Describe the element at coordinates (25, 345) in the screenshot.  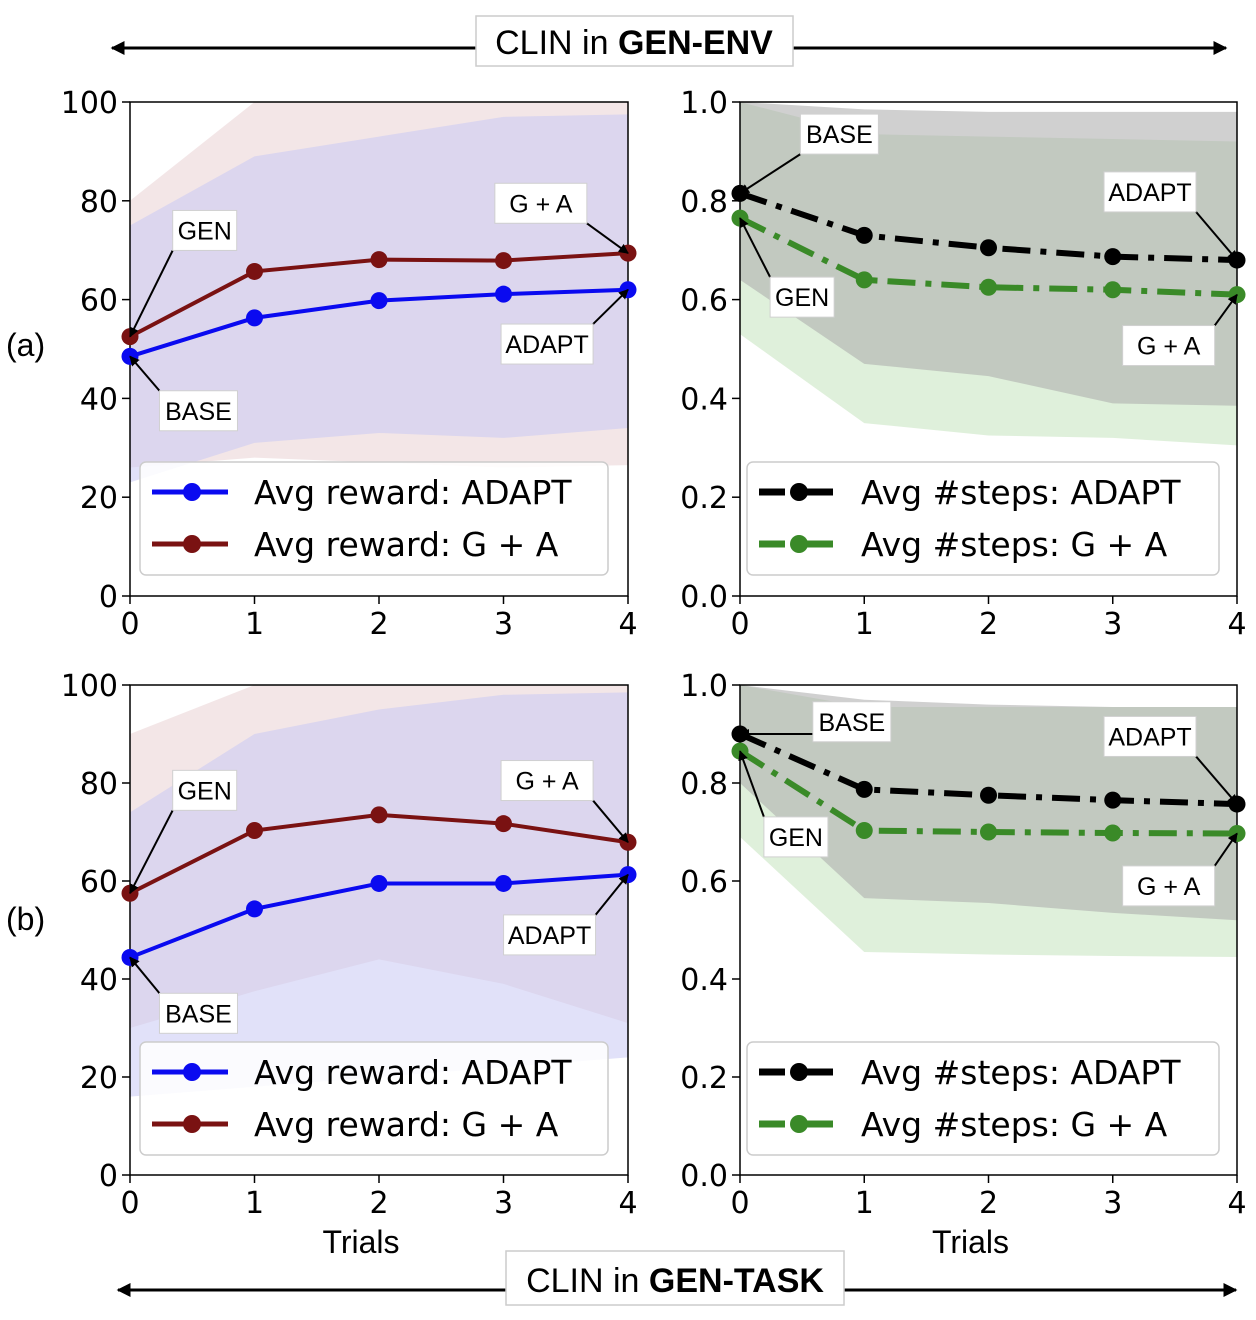
I see `row-label-a: (a)` at that location.